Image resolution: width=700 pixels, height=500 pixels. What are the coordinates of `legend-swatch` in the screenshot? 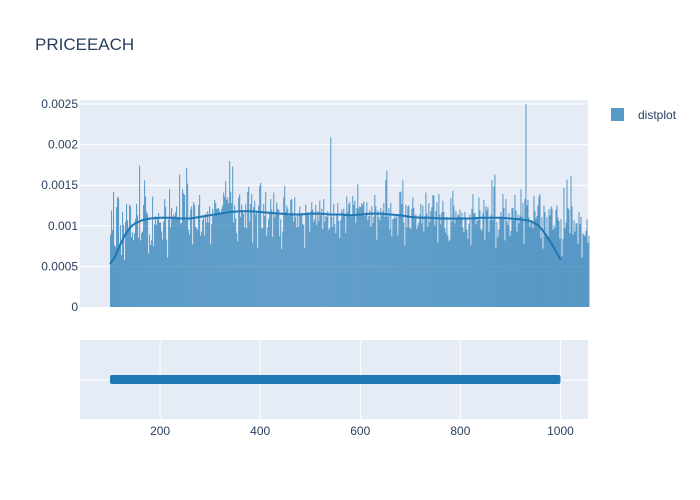 It's located at (617, 114).